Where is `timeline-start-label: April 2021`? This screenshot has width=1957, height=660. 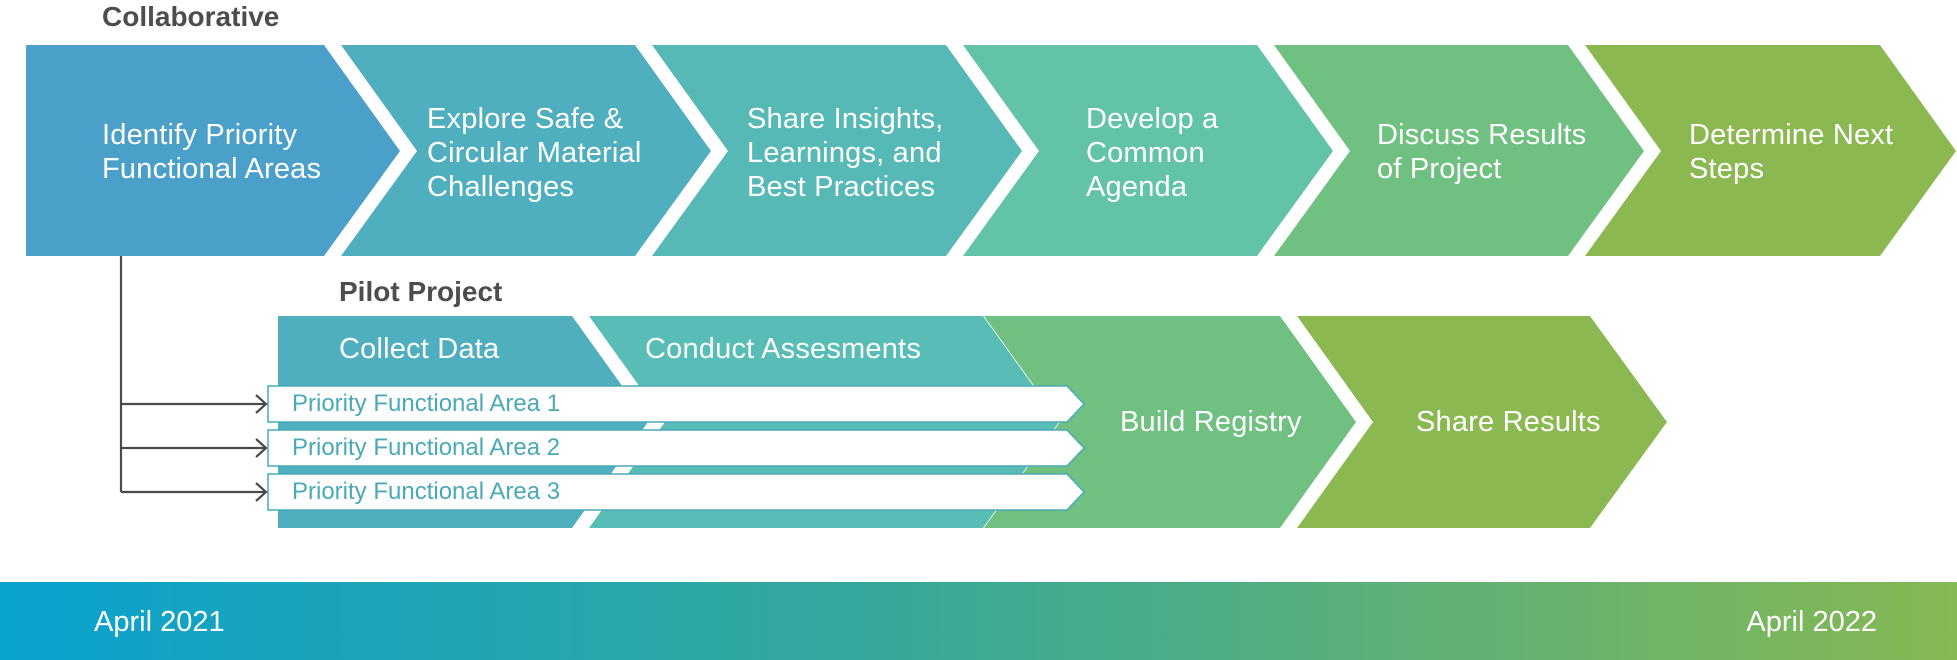
timeline-start-label: April 2021 is located at coordinates (159, 622).